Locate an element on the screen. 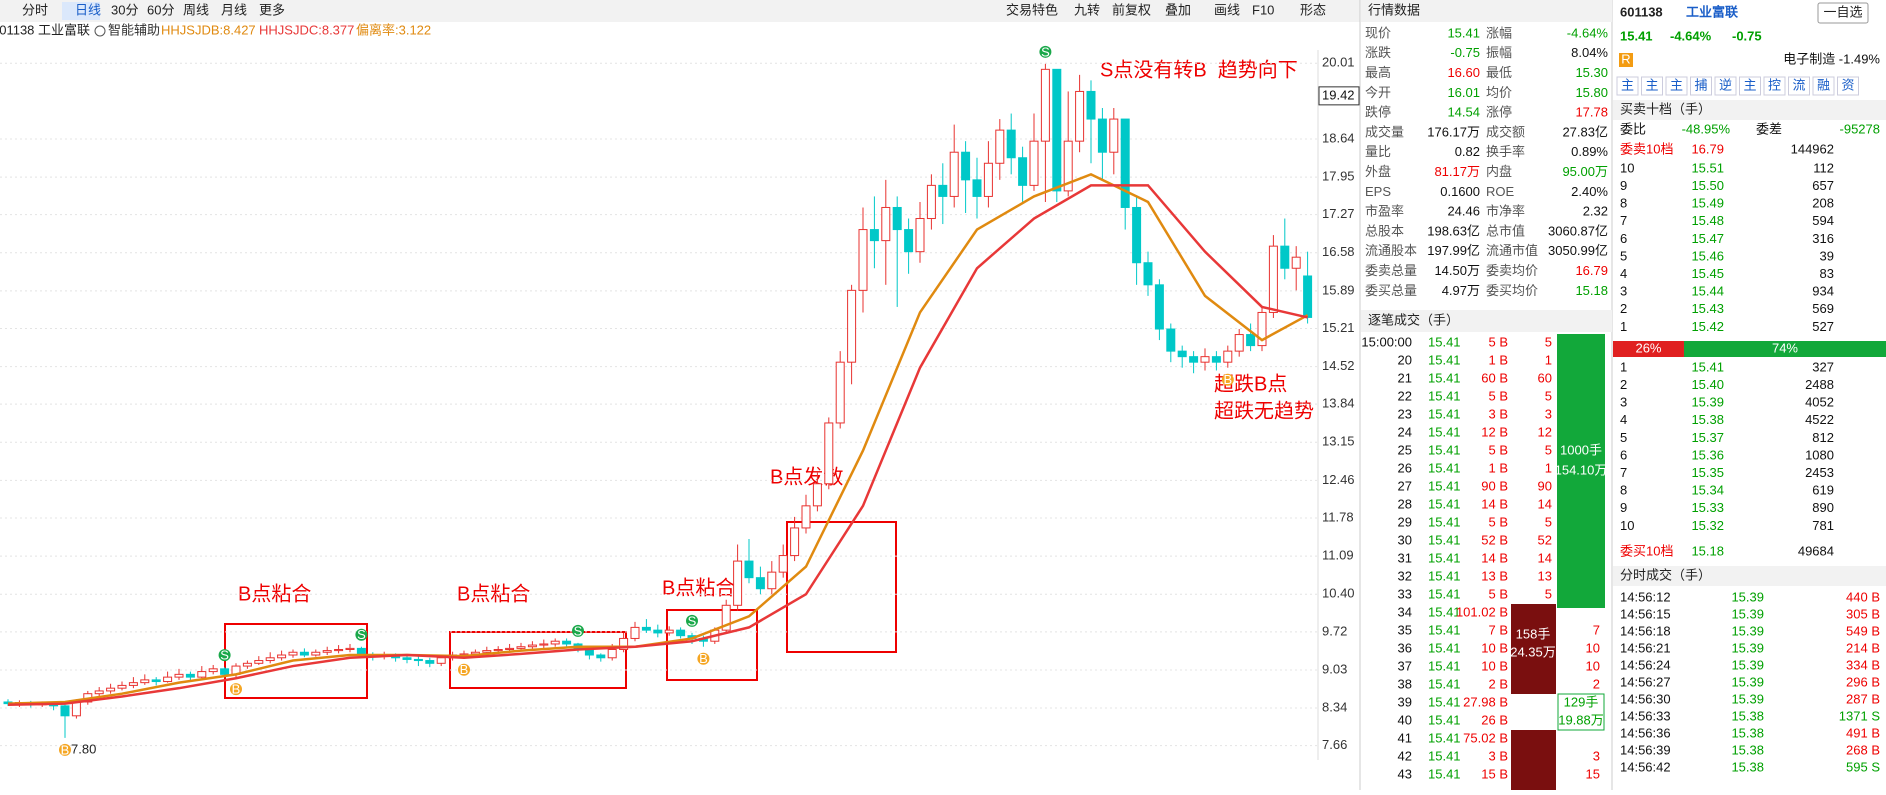 The image size is (1886, 795). volume: 208 is located at coordinates (1823, 203).